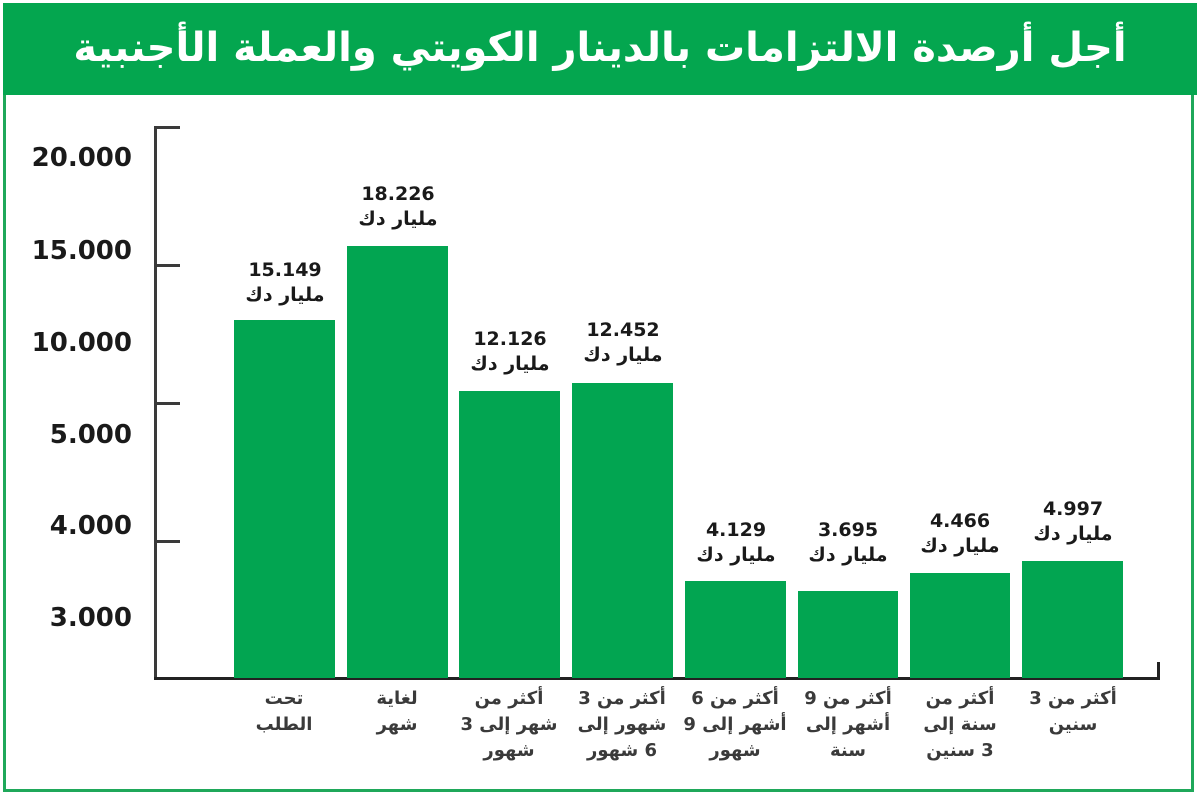 The image size is (1200, 800). What do you see at coordinates (1072, 619) in the screenshot?
I see `bar-over-3-years` at bounding box center [1072, 619].